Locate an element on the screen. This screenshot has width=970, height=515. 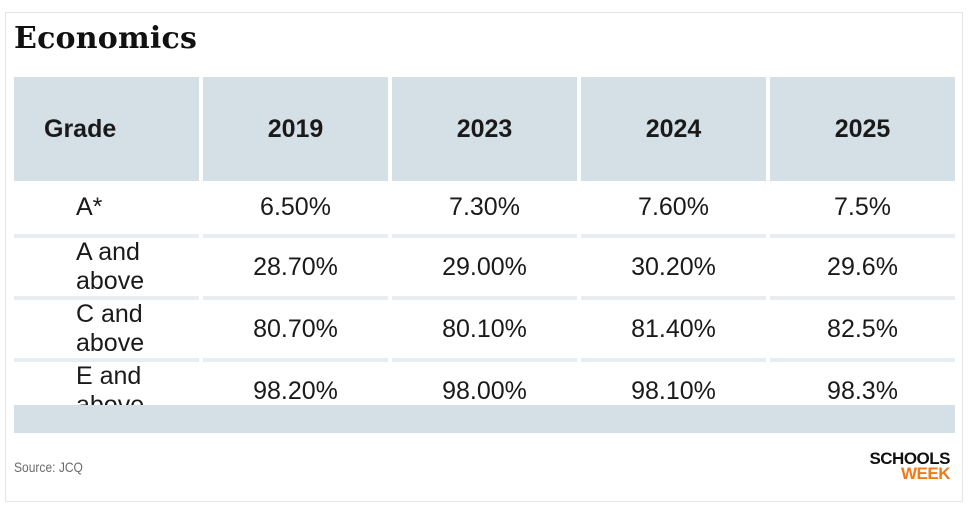
chart-title: Economics is located at coordinates (106, 38).